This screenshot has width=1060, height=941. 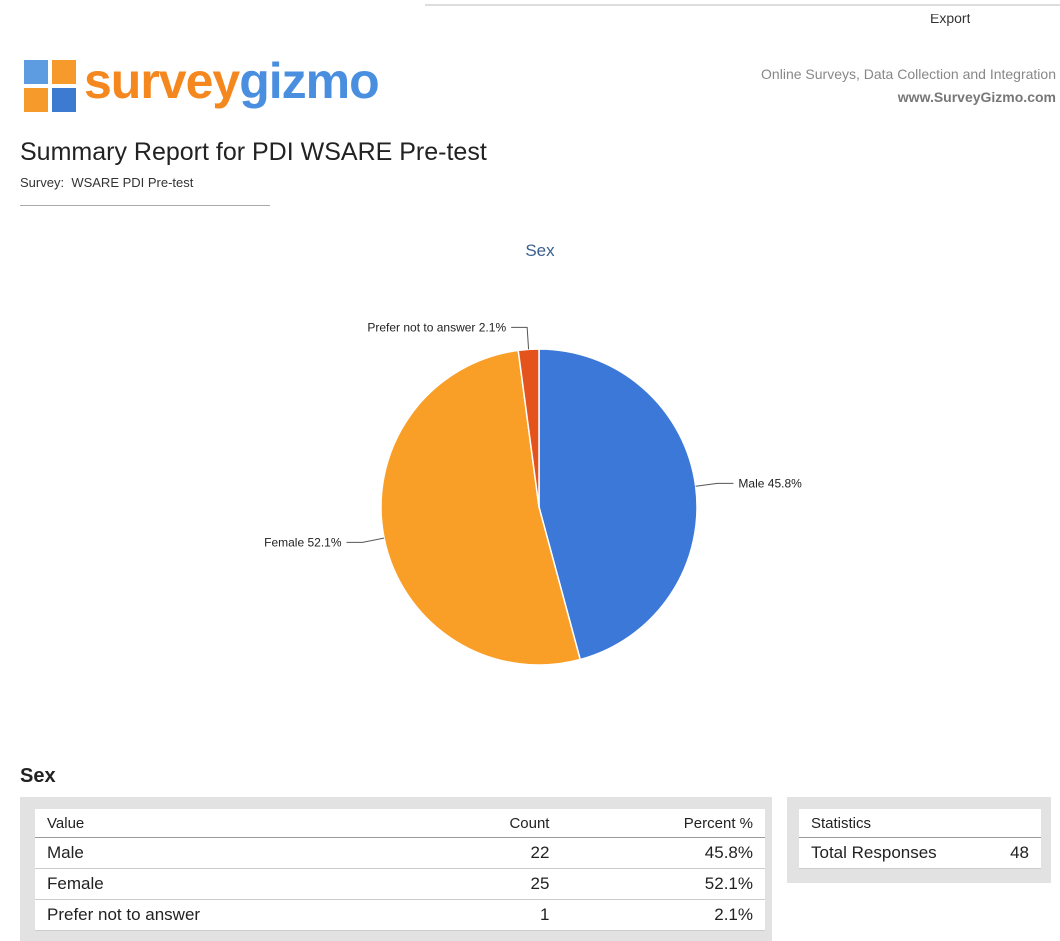 What do you see at coordinates (1014, 853) in the screenshot?
I see `stats-cell: 48` at bounding box center [1014, 853].